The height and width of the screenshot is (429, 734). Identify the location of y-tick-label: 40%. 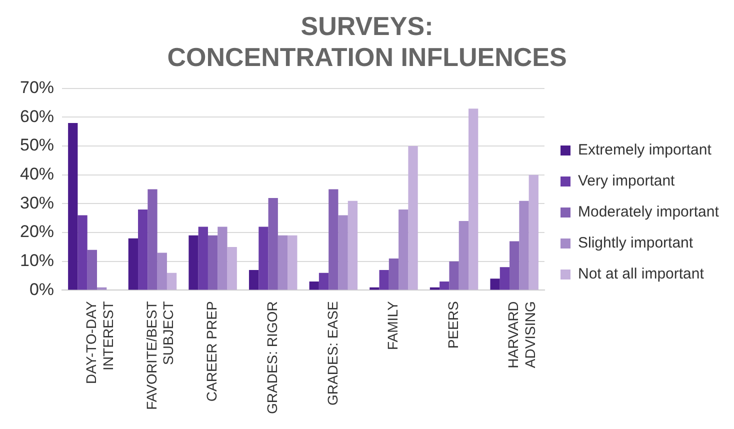
(37, 174).